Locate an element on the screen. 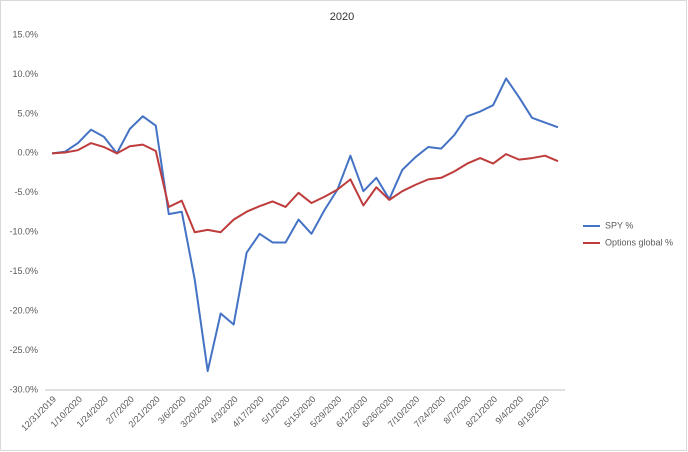 This screenshot has width=688, height=452. y-tick-label: -25.0% is located at coordinates (23, 350).